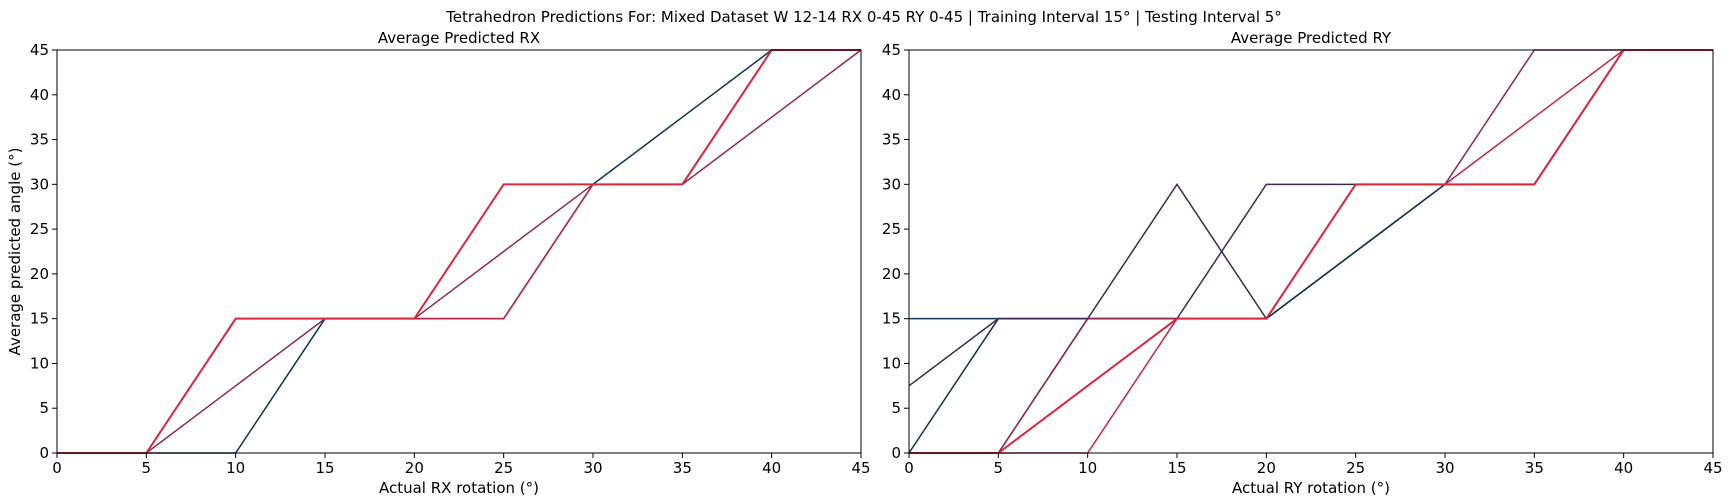 This screenshot has width=1728, height=504. What do you see at coordinates (1311, 488) in the screenshot?
I see `x-axis-label: Actual RY rotation (°)` at bounding box center [1311, 488].